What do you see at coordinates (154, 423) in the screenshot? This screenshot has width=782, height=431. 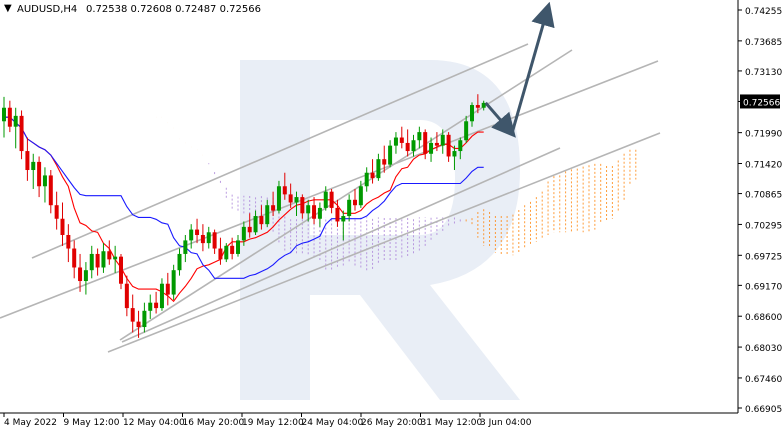 I see `time-tick-label: 12 May 04:00` at bounding box center [154, 423].